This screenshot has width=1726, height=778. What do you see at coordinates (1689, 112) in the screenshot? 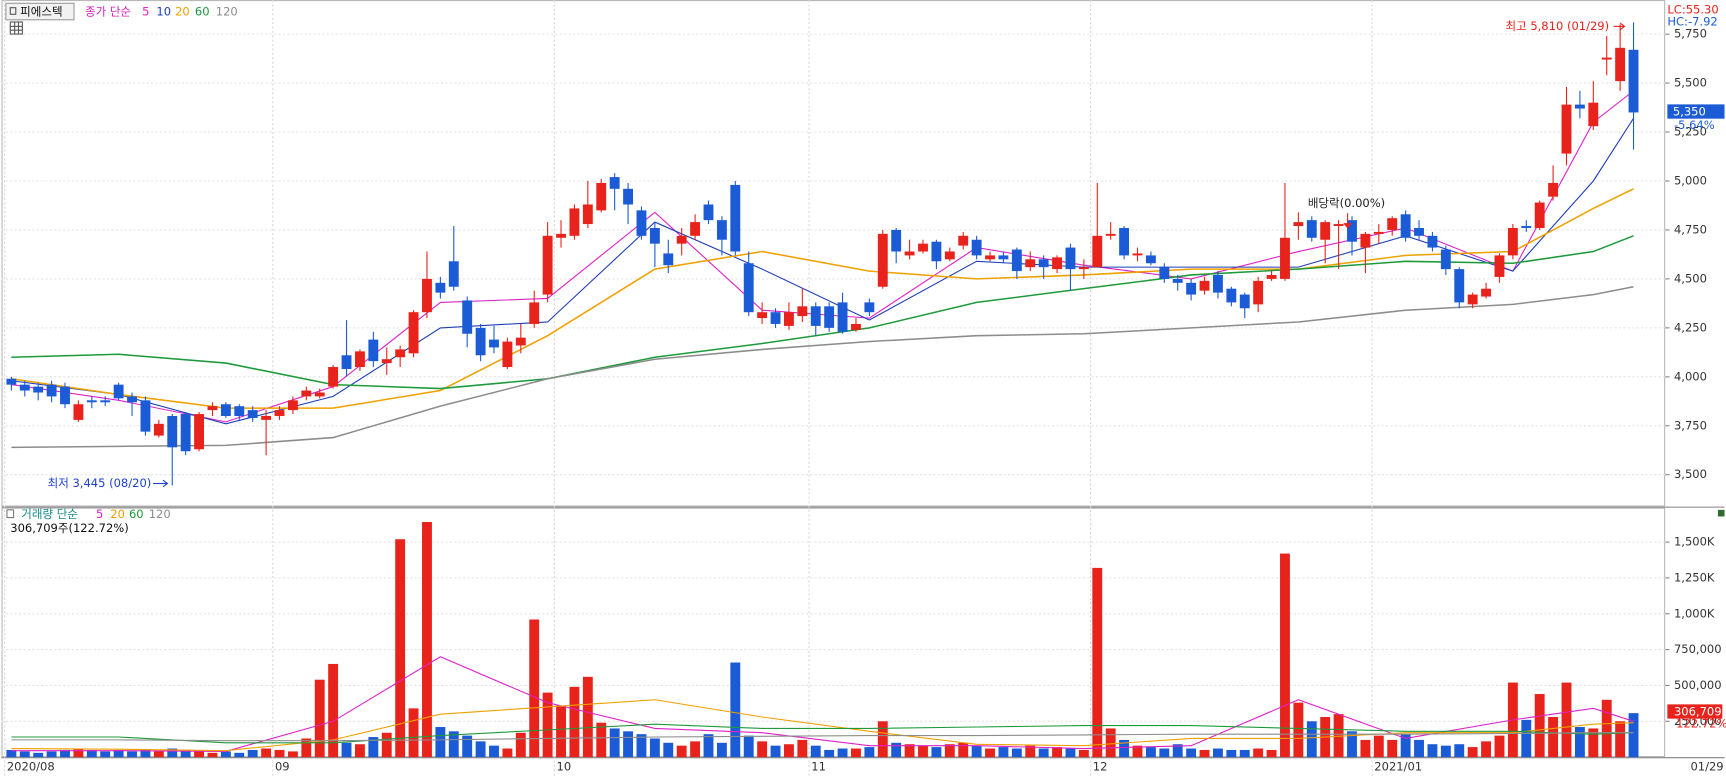
I see `last-price-label: 5,350` at bounding box center [1689, 112].